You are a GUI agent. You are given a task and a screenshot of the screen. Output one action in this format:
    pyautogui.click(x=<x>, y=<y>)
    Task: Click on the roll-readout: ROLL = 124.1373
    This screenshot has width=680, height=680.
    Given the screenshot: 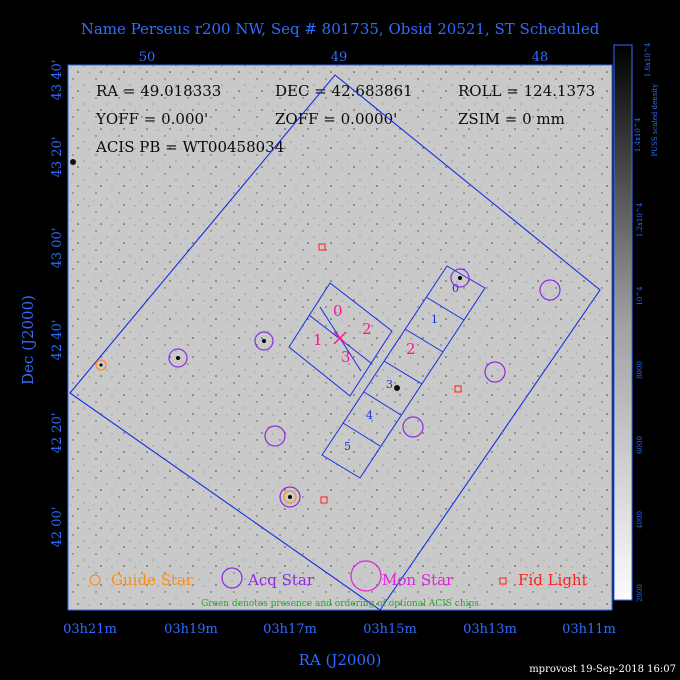 What is the action you would take?
    pyautogui.click(x=526, y=91)
    